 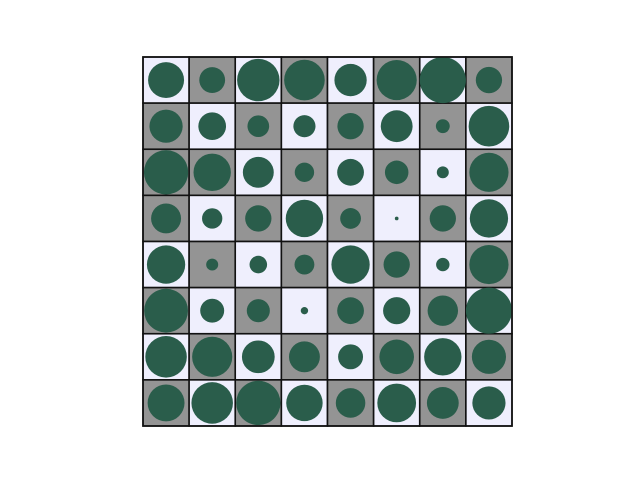 I want to click on weight-circle-r6-c4, so click(x=351, y=357).